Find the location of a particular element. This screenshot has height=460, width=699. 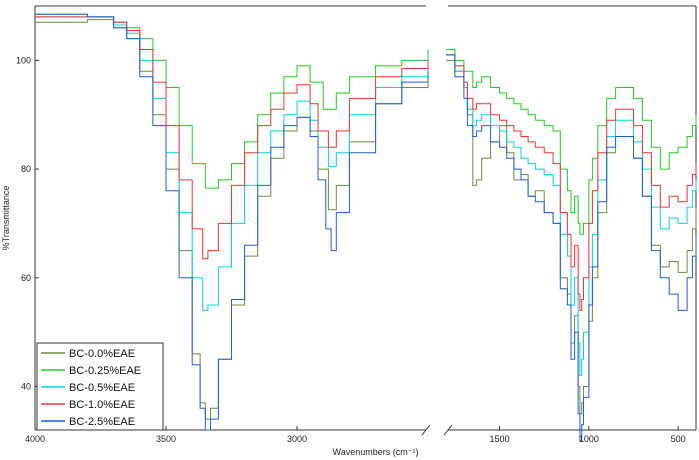

y-tick-label: 40 is located at coordinates (26, 387).